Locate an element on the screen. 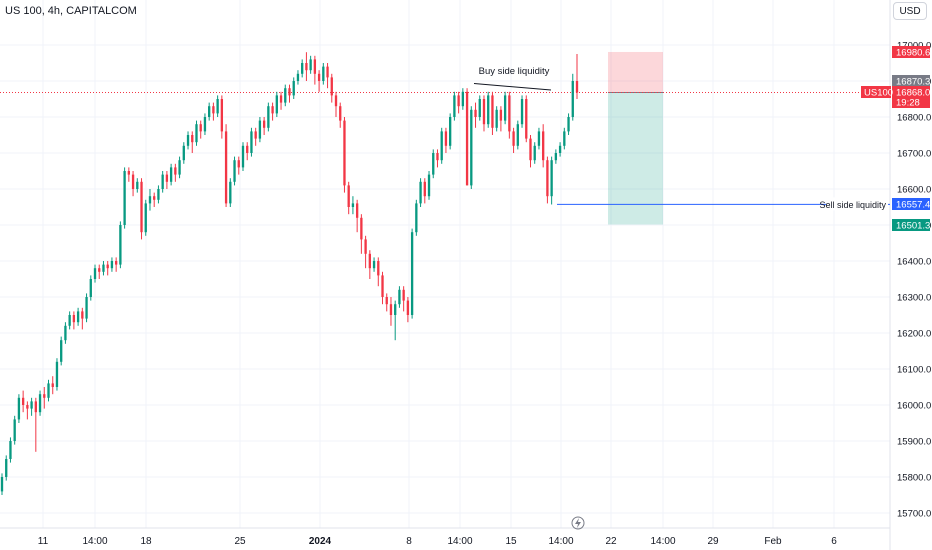 The height and width of the screenshot is (550, 932). take-profit-zone is located at coordinates (635, 158).